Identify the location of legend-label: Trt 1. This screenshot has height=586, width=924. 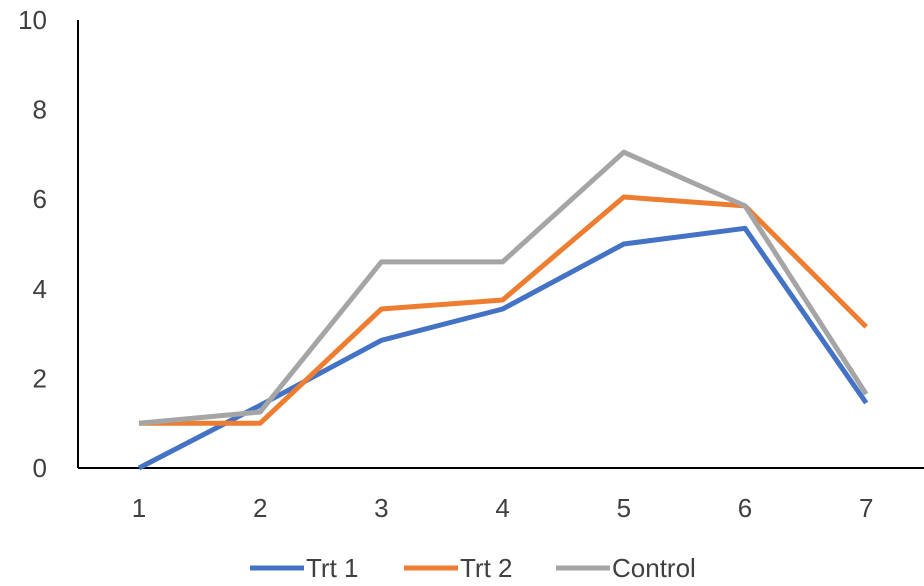
(332, 568).